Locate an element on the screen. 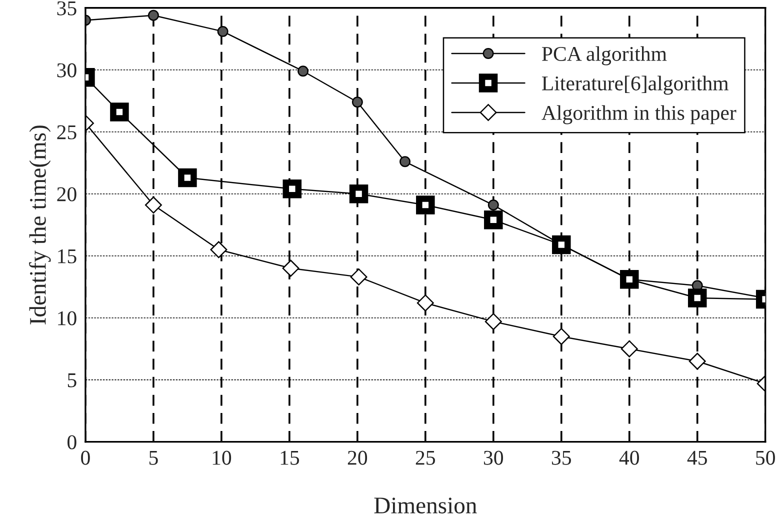 Image resolution: width=777 pixels, height=526 pixels. x-tick-label: 0 is located at coordinates (85, 457).